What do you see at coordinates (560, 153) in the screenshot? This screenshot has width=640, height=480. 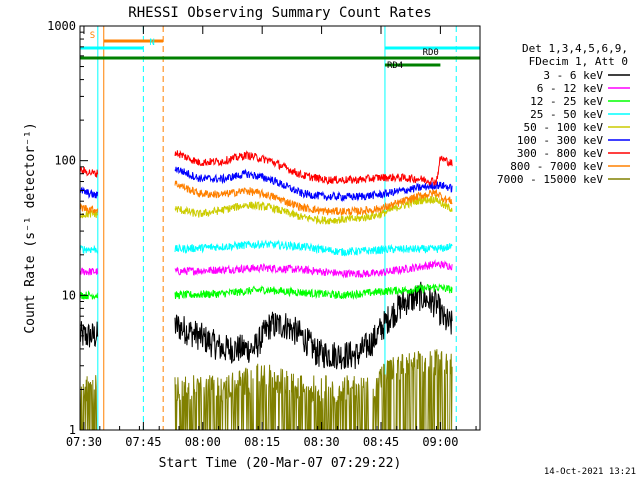 I see `legend-label-6: 300 - 800 keV` at bounding box center [560, 153].